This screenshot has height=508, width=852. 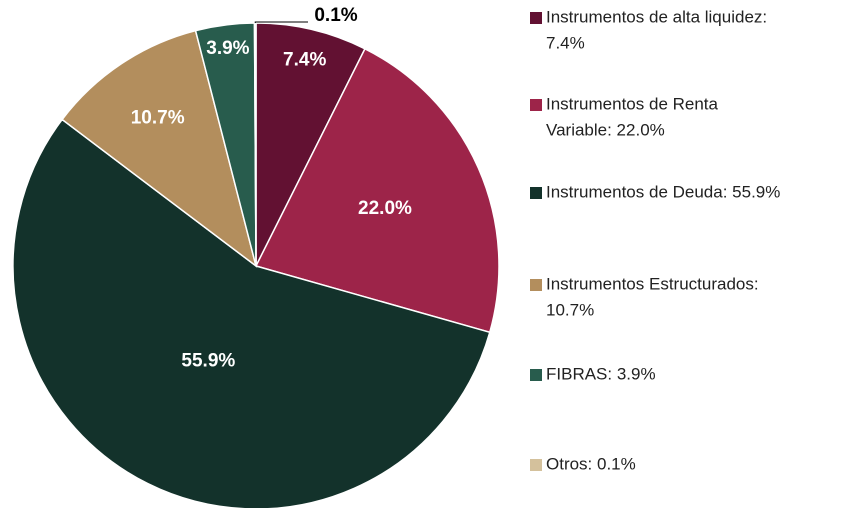 I want to click on data-label: 7.4%, so click(x=304, y=59).